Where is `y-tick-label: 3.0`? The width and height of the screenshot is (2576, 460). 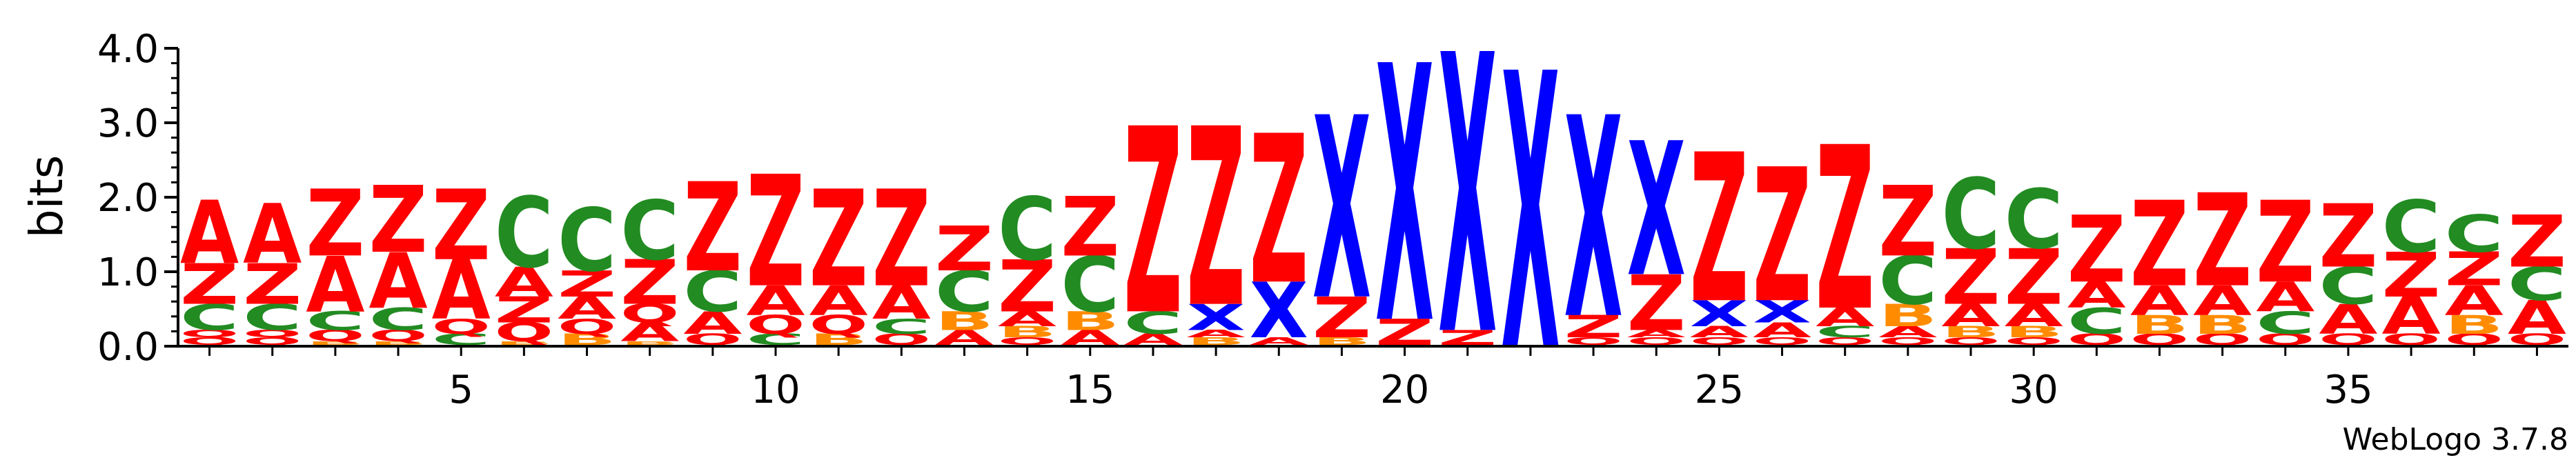 y-tick-label: 3.0 is located at coordinates (128, 123).